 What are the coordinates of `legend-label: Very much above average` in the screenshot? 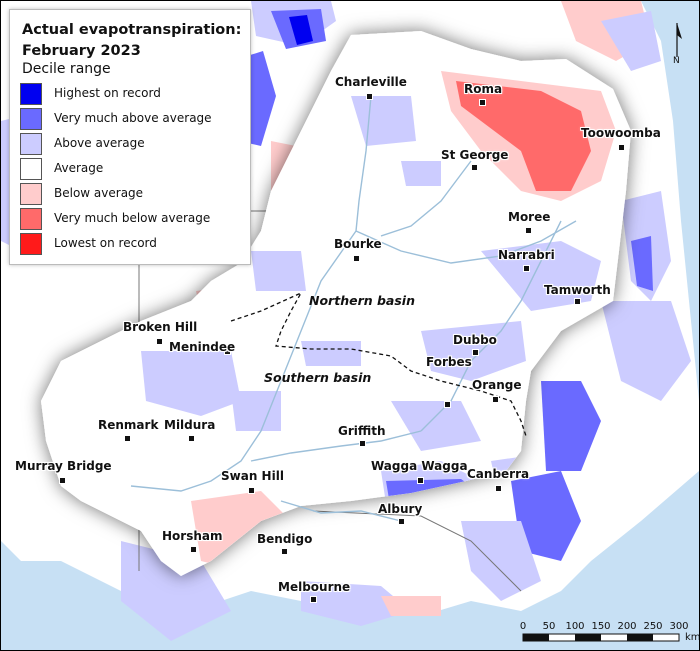 It's located at (133, 118).